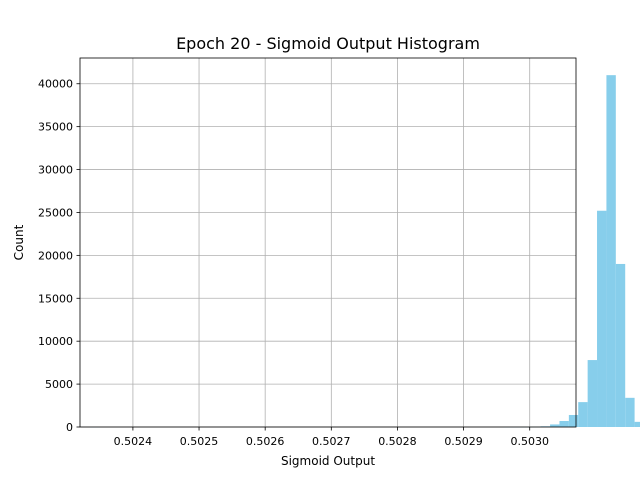 The height and width of the screenshot is (484, 640). What do you see at coordinates (529, 441) in the screenshot?
I see `x-tick-label: 0.5030` at bounding box center [529, 441].